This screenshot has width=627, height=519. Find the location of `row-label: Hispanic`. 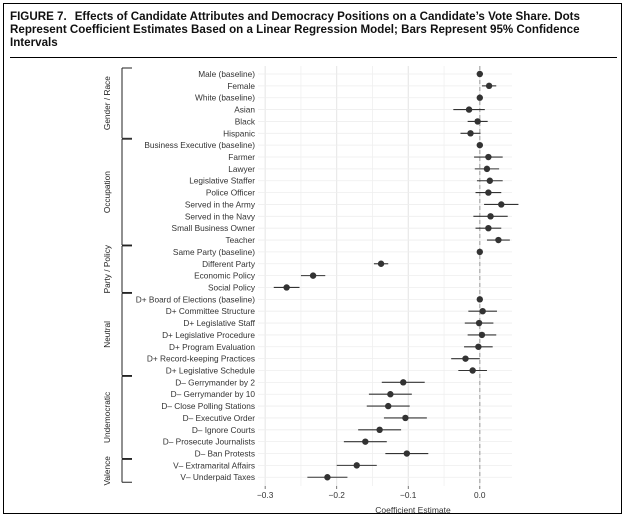

row-label: Hispanic is located at coordinates (239, 133).